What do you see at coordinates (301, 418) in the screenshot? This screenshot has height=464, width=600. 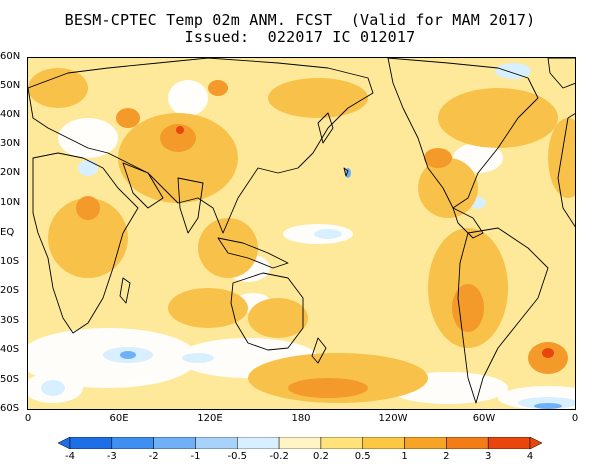 I see `lon-label-180: 180` at bounding box center [301, 418].